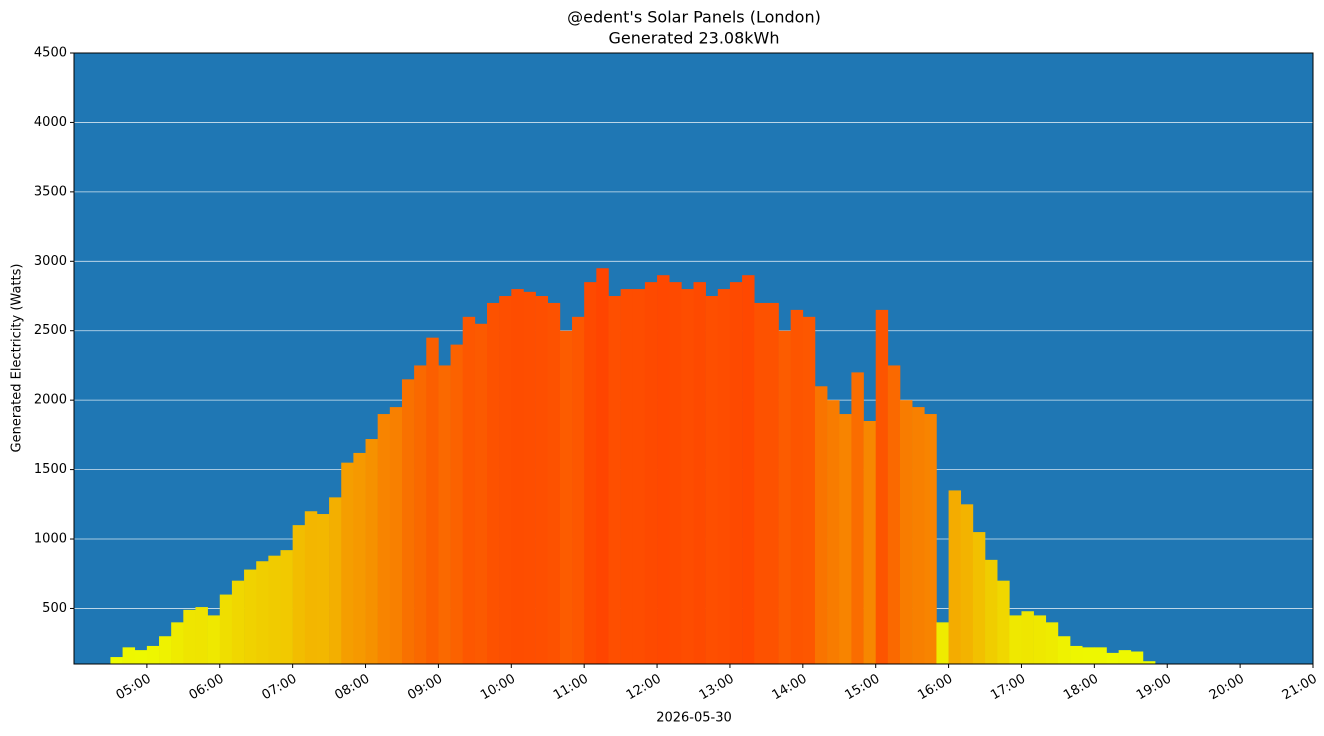 The width and height of the screenshot is (1324, 736). I want to click on y-tick-label: 4500, so click(50, 53).